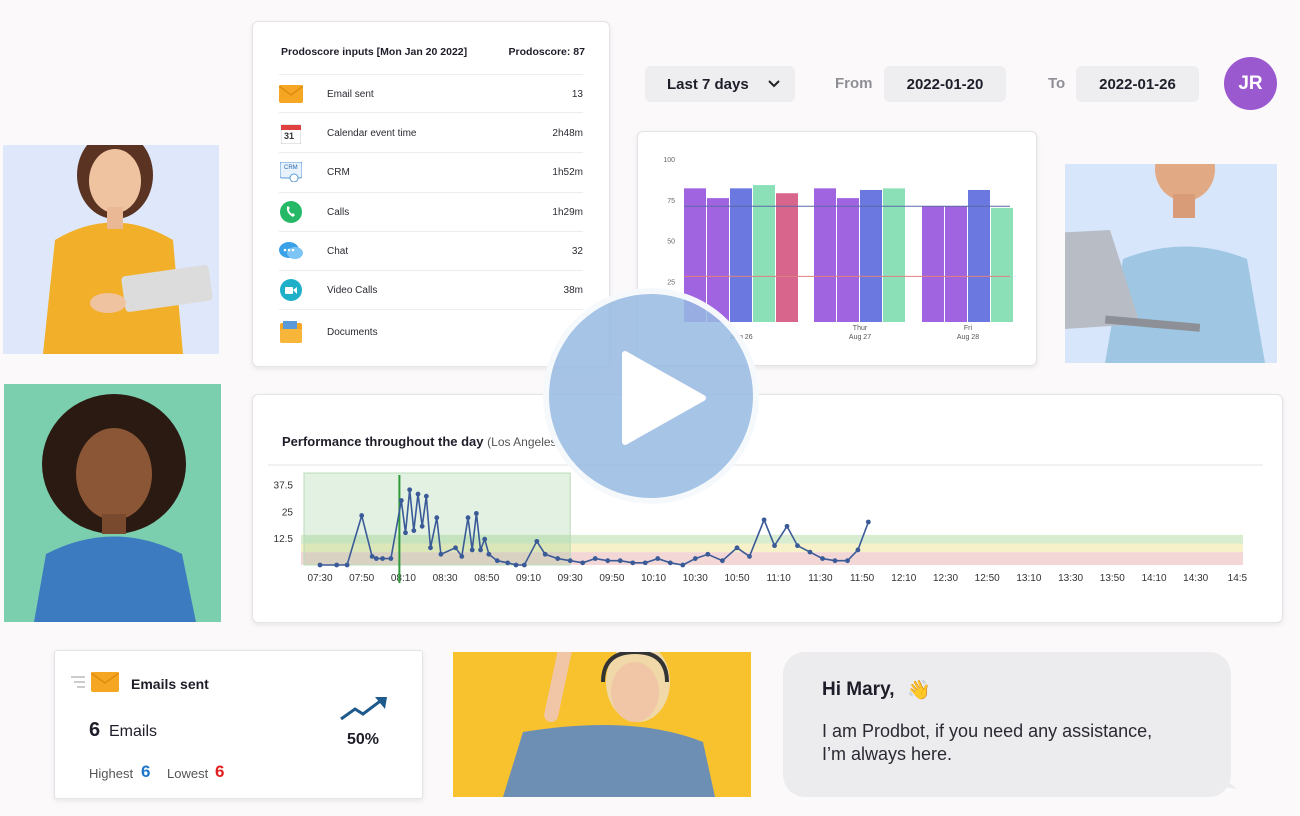  What do you see at coordinates (361, 578) in the screenshot?
I see `x-tick-label: 07:50` at bounding box center [361, 578].